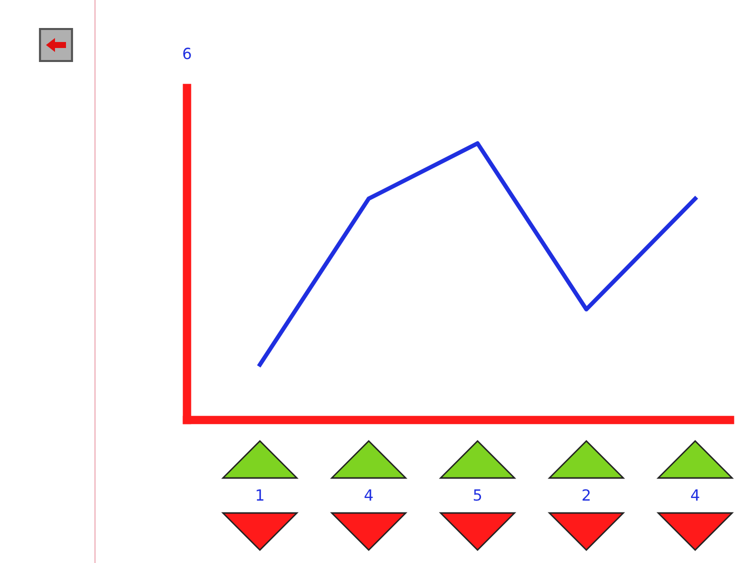 Image resolution: width=750 pixels, height=563 pixels. I want to click on text: 6, so click(187, 54).